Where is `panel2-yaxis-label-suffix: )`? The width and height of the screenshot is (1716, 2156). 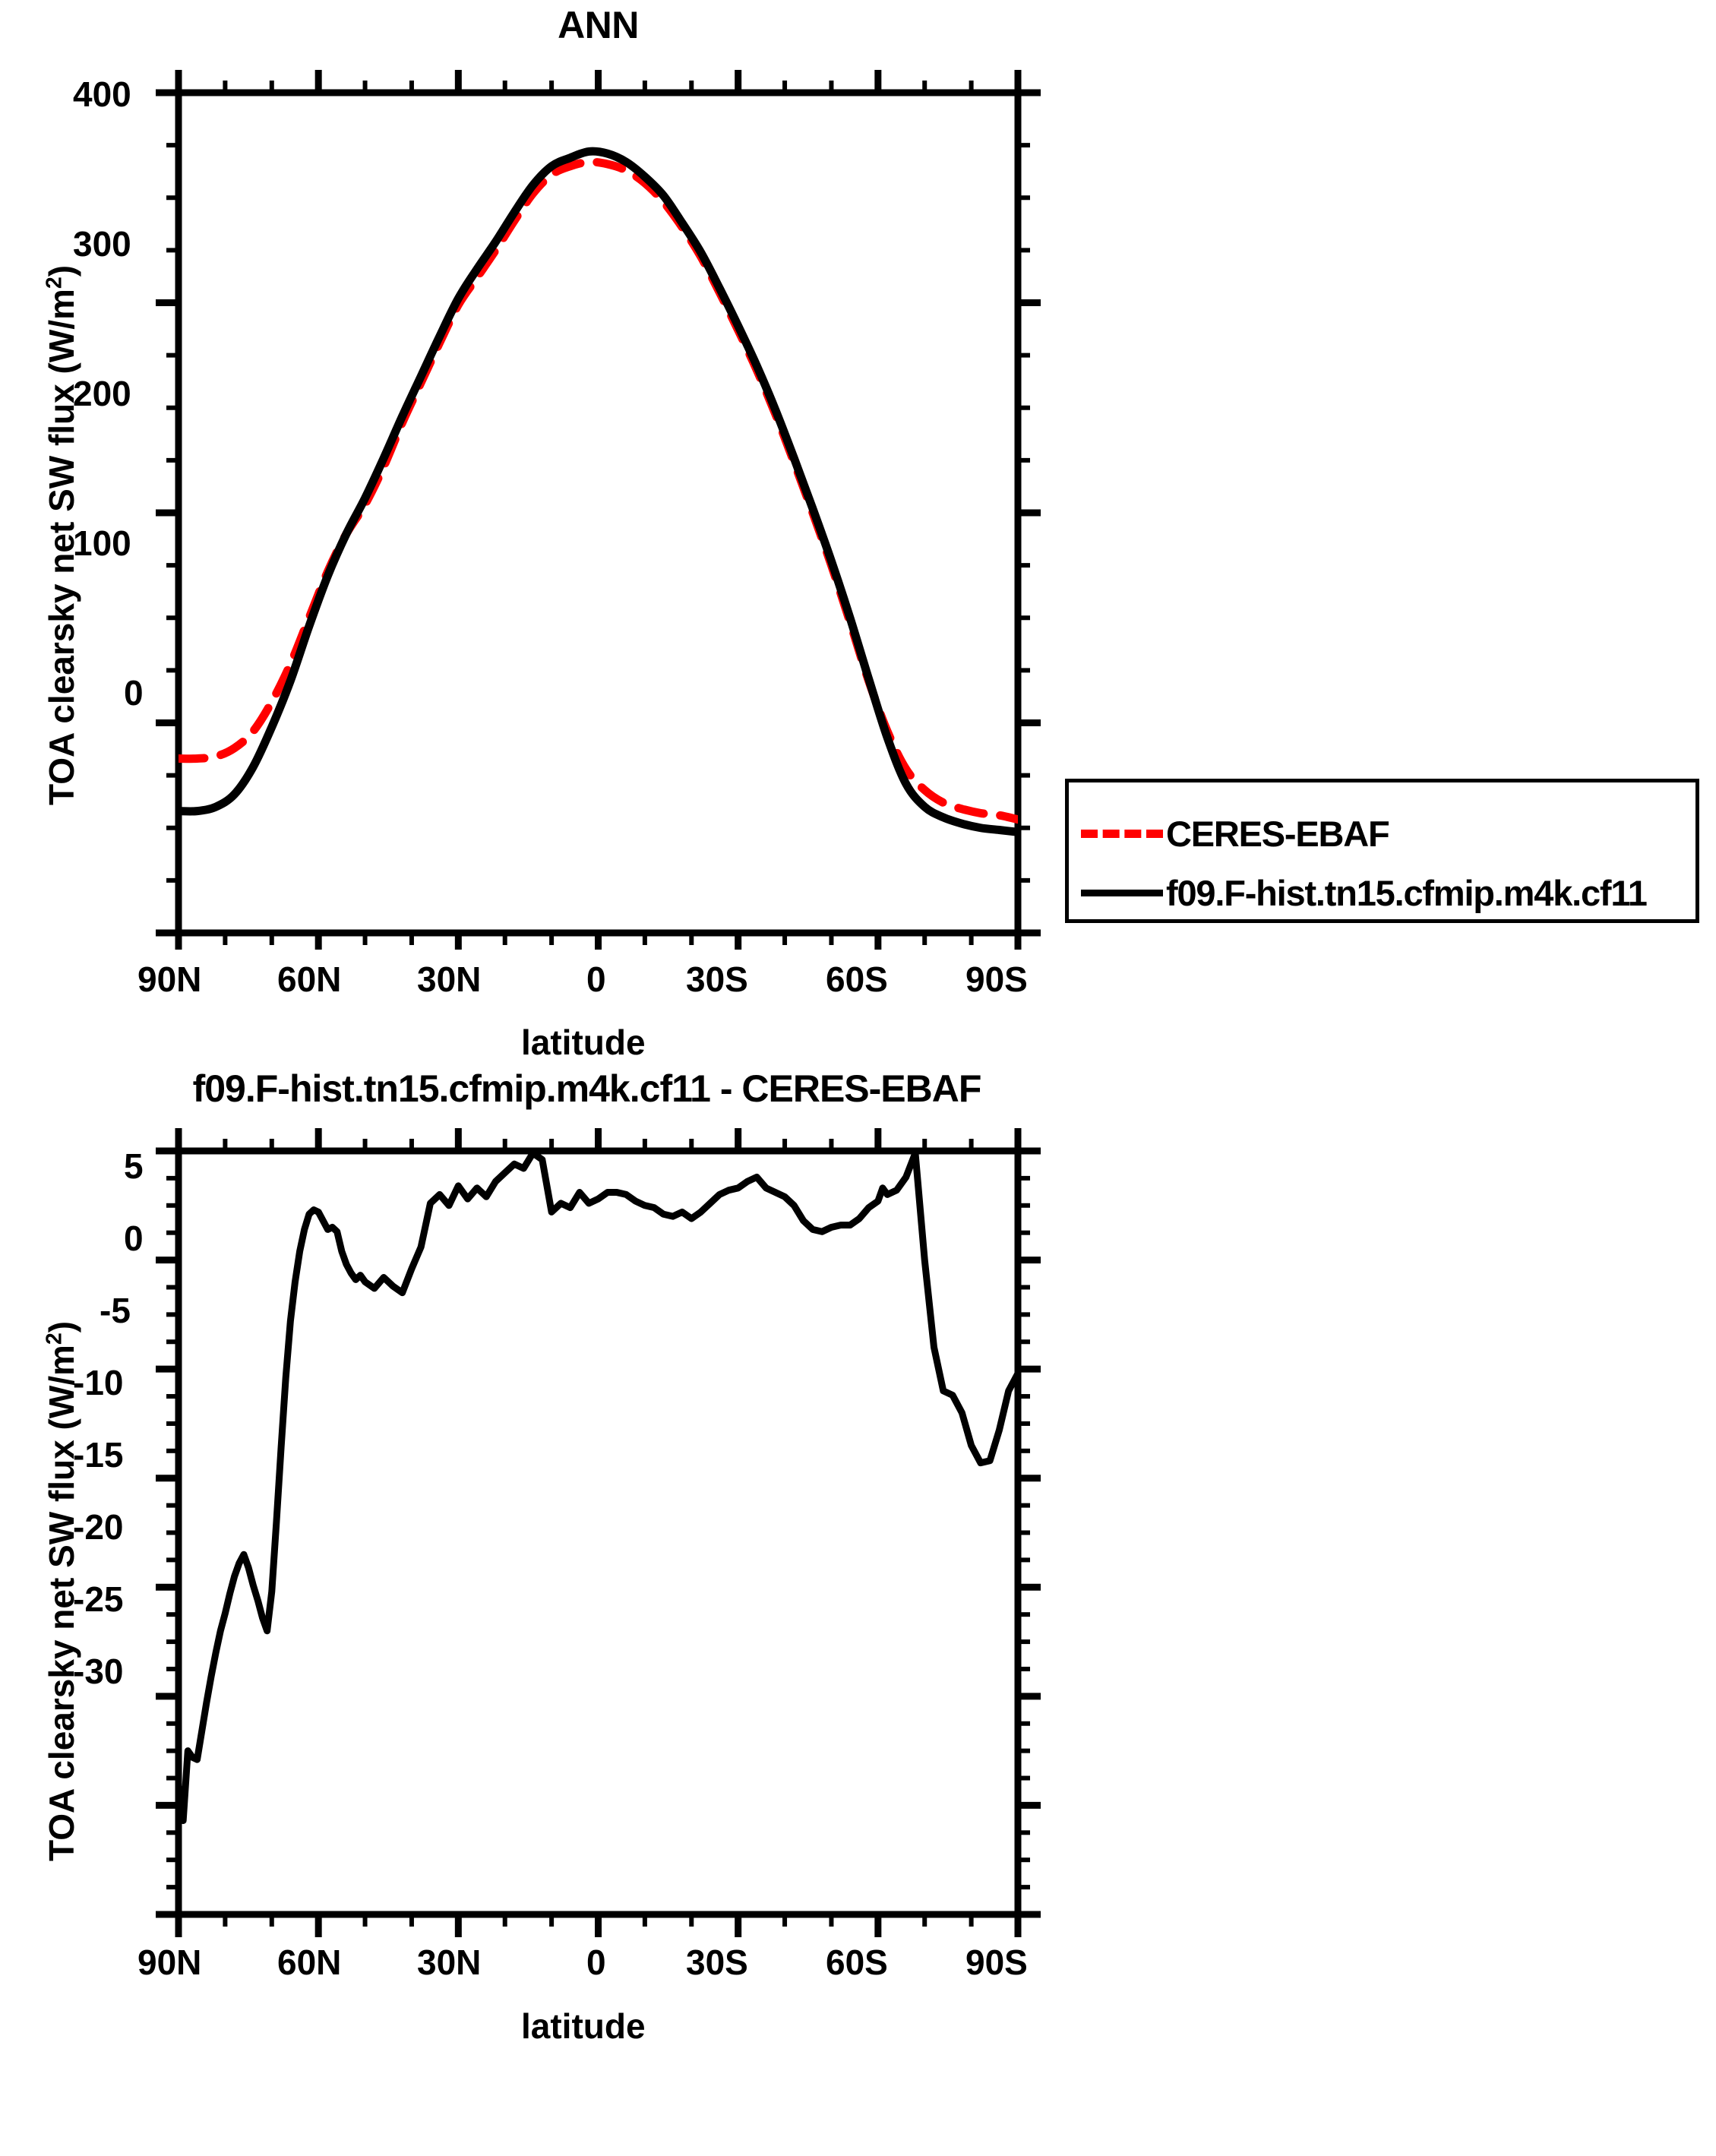
panel2-yaxis-label-suffix: ) is located at coordinates (61, 1326).